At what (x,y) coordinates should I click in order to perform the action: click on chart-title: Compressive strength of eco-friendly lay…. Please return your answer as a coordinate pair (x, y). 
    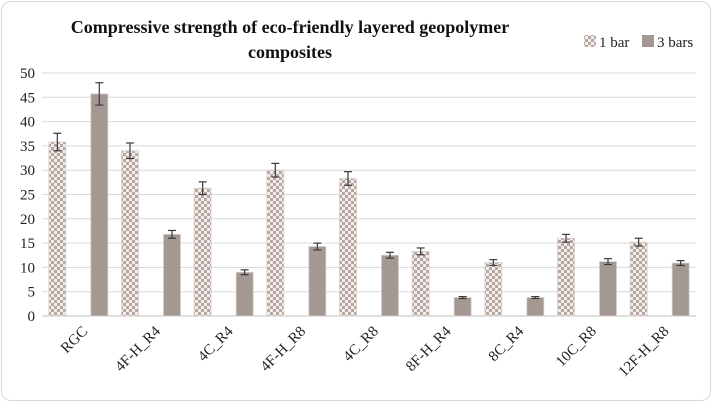
    Looking at the image, I should click on (290, 39).